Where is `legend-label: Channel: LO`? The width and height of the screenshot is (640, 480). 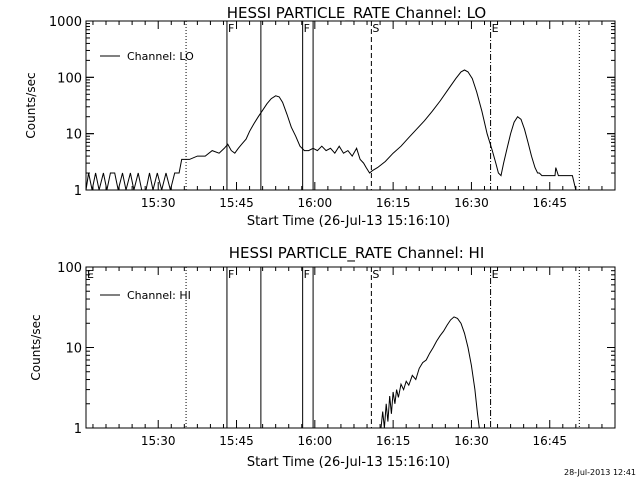
legend-label: Channel: LO is located at coordinates (160, 56).